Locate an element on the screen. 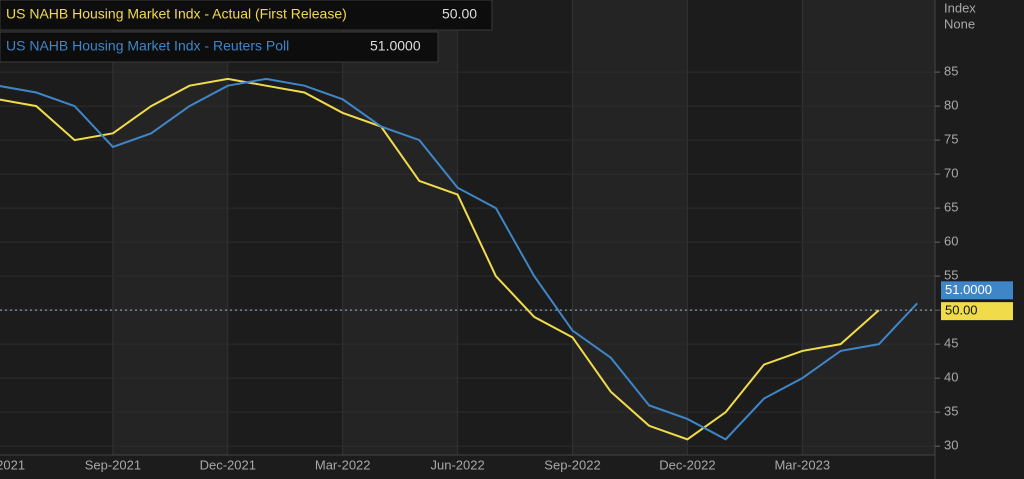 The height and width of the screenshot is (479, 1024). x-tick-label: Mar-2022 is located at coordinates (343, 464).